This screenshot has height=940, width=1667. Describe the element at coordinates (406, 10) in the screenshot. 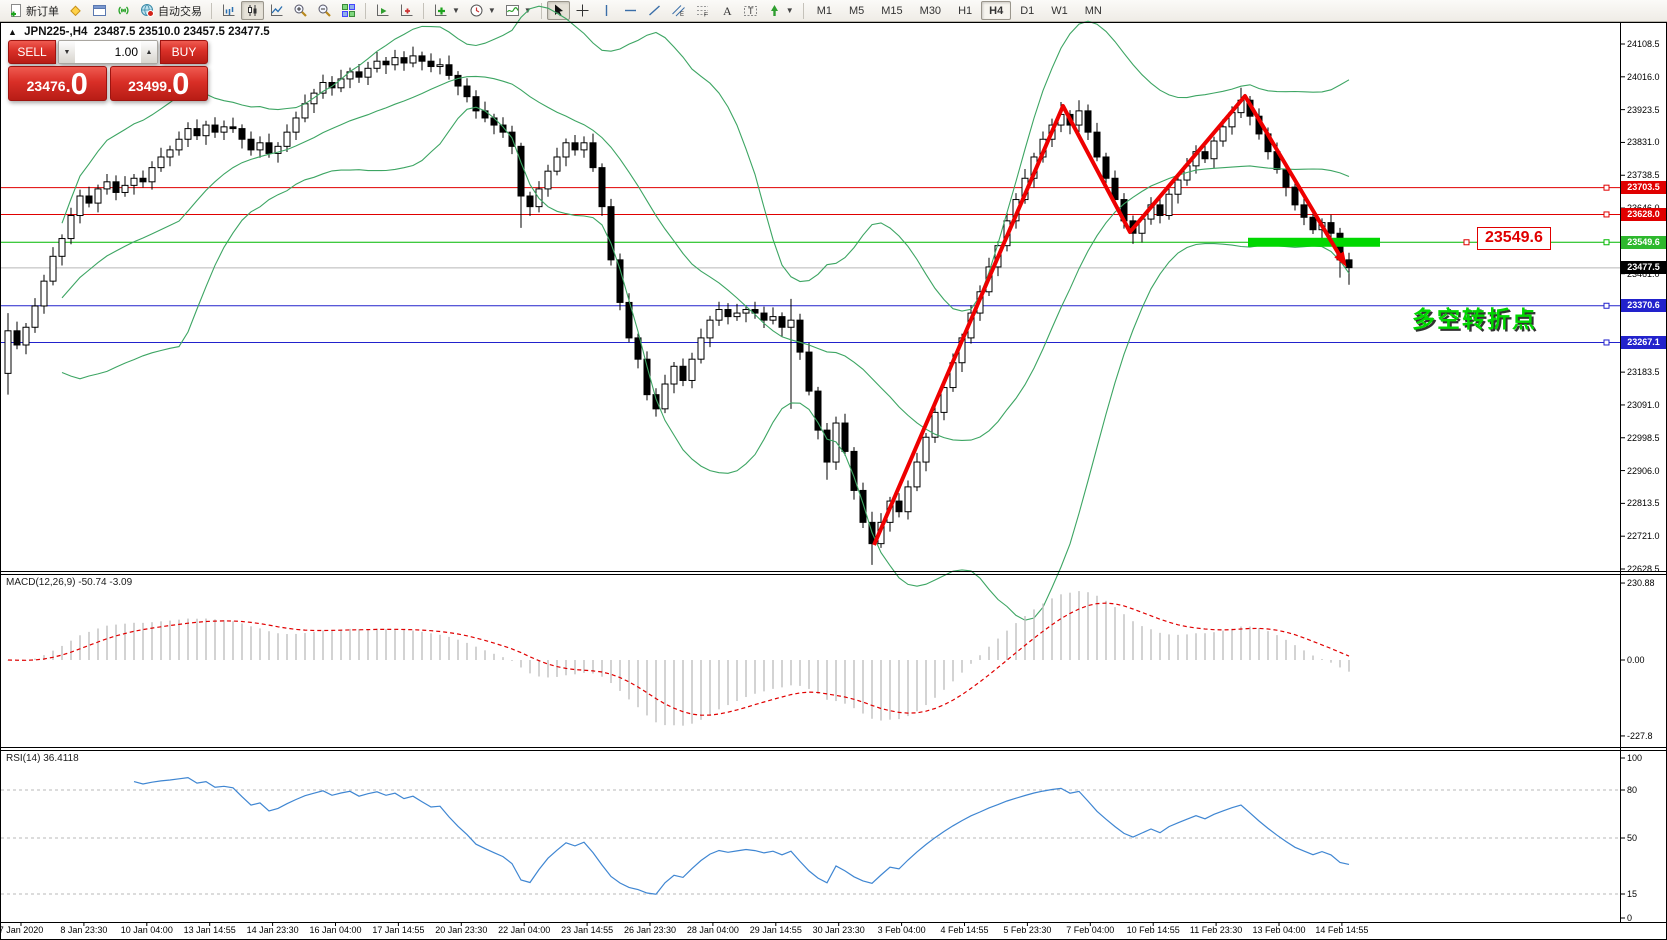

I see `step-add-button` at that location.